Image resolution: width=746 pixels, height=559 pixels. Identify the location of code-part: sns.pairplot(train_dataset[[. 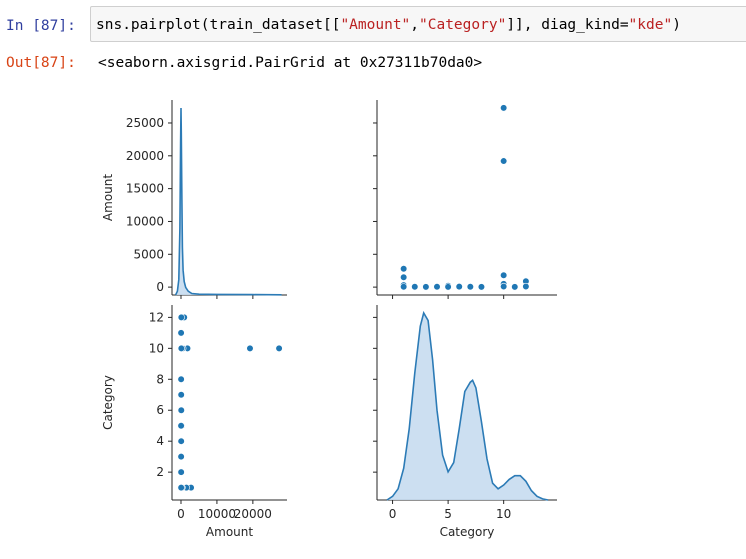
(218, 25).